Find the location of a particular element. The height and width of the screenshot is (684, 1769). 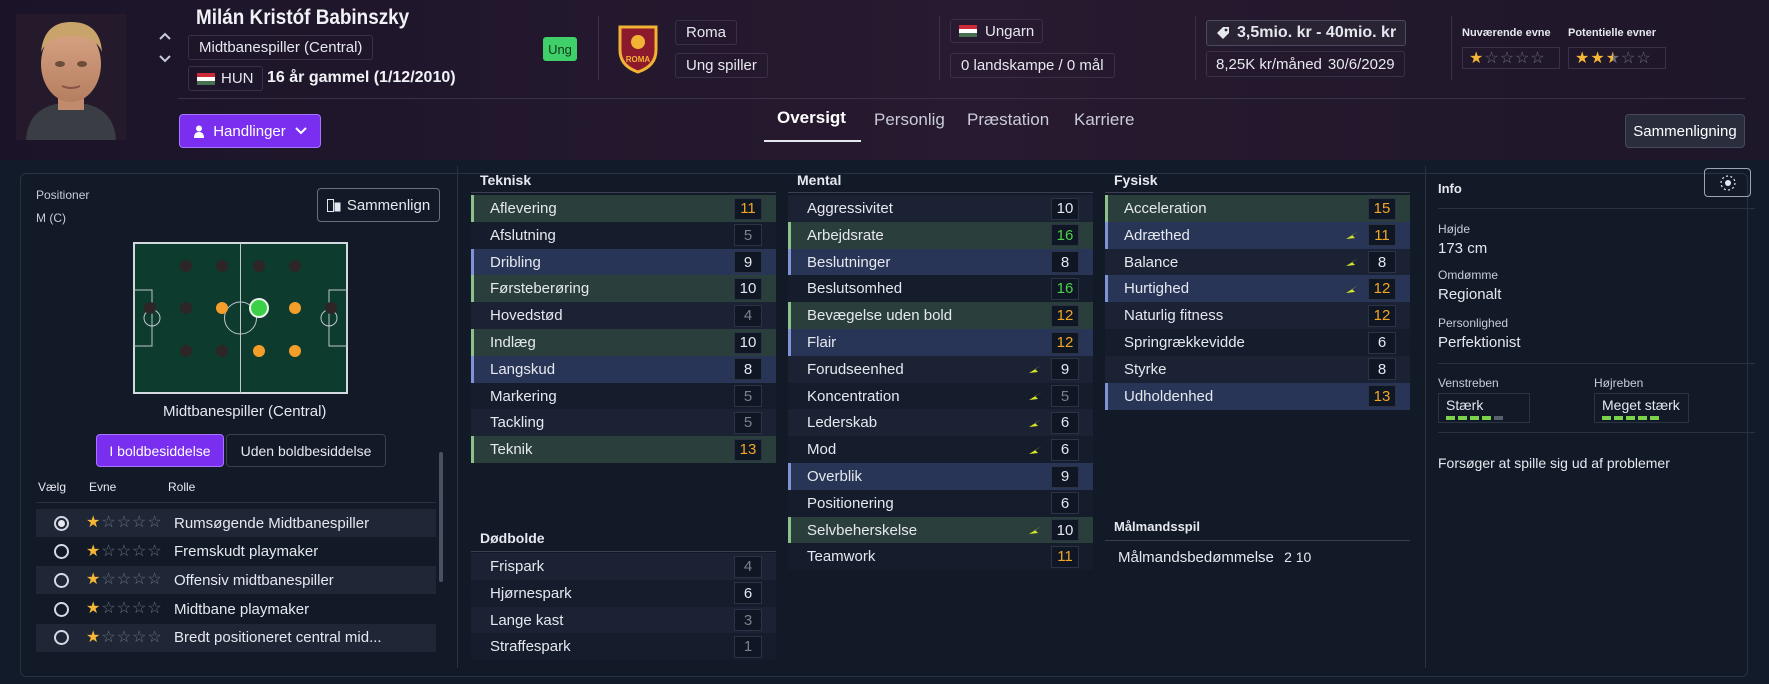

attribute-name: Styrke is located at coordinates (1145, 369).